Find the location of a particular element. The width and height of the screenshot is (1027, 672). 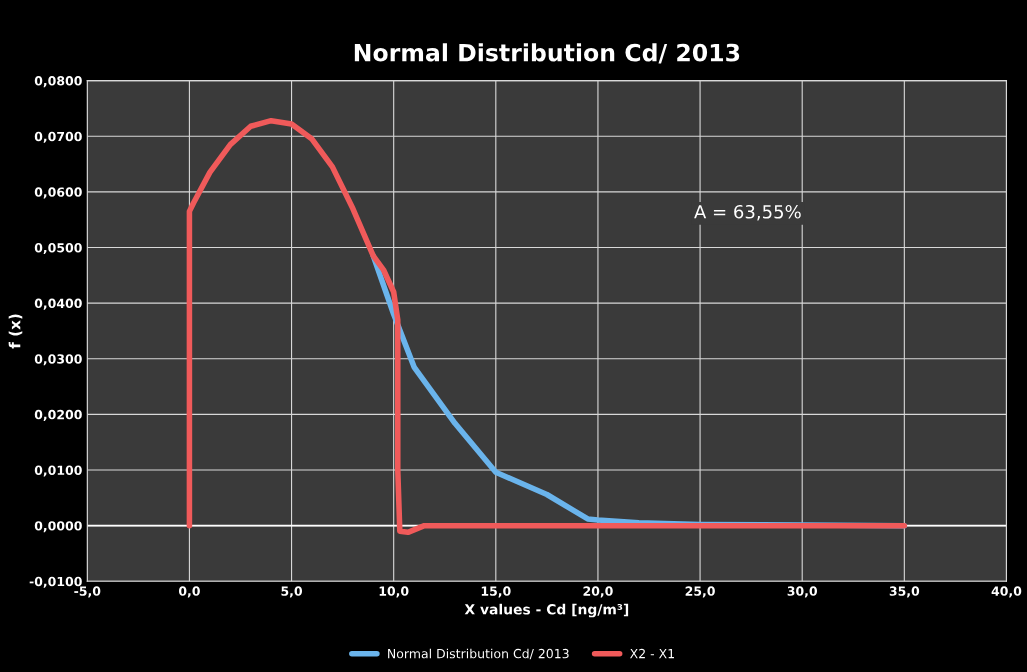

legend-label: Normal Distribution Cd/ 2013 is located at coordinates (478, 654).